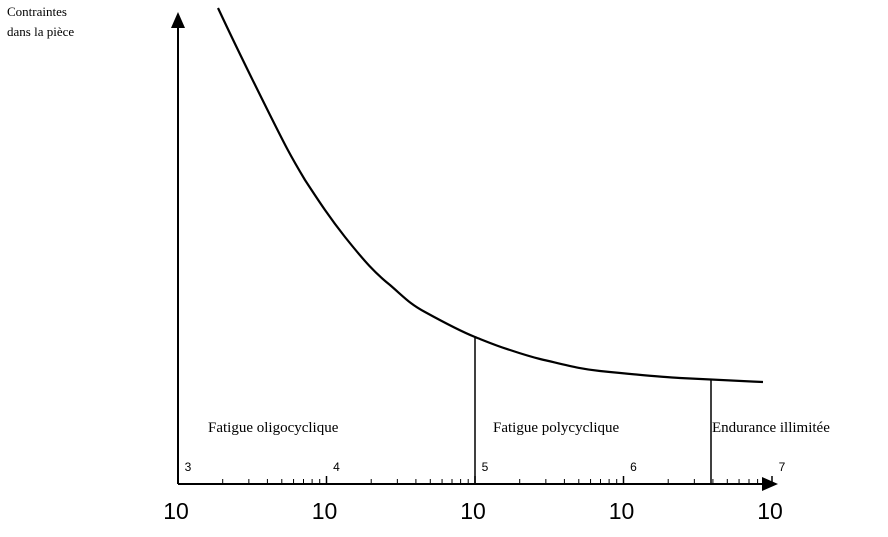  I want to click on x-arrow, so click(770, 484).